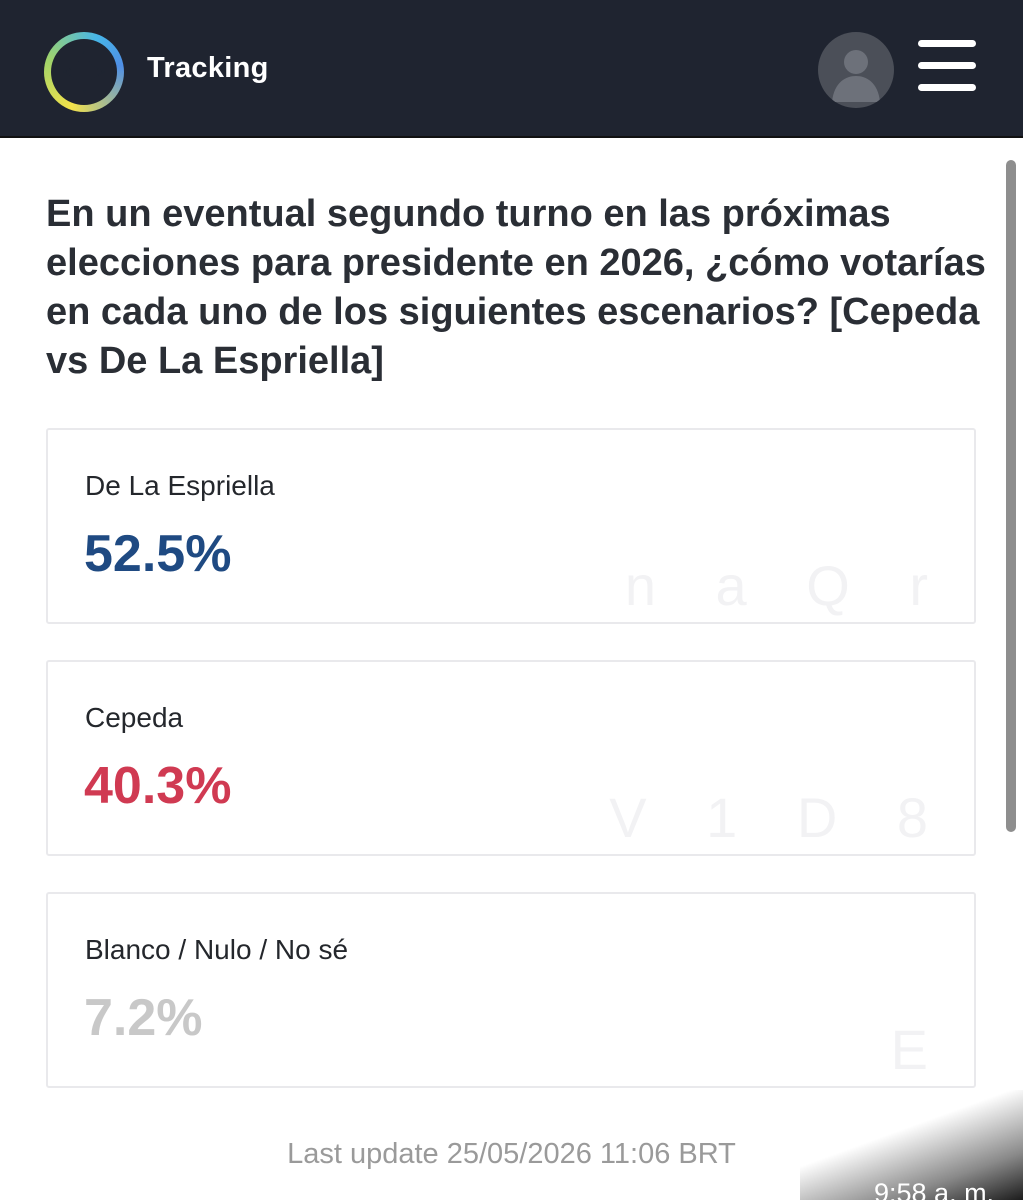 Image resolution: width=1023 pixels, height=1200 pixels. What do you see at coordinates (217, 949) in the screenshot?
I see `candidate-label: Blanco / Nulo / No sé` at bounding box center [217, 949].